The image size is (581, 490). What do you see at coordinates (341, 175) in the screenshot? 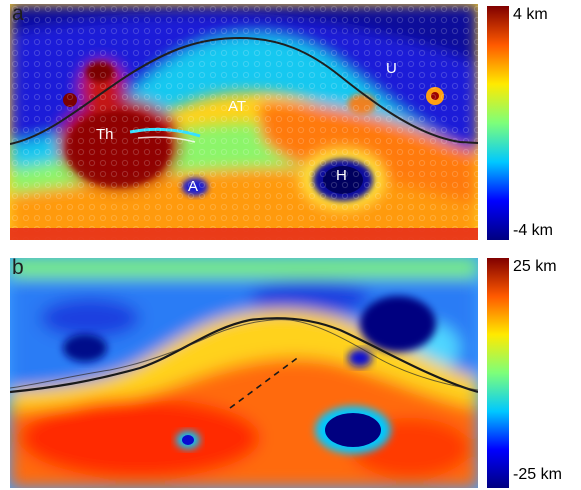
I see `region-label-hellas: H` at bounding box center [341, 175].